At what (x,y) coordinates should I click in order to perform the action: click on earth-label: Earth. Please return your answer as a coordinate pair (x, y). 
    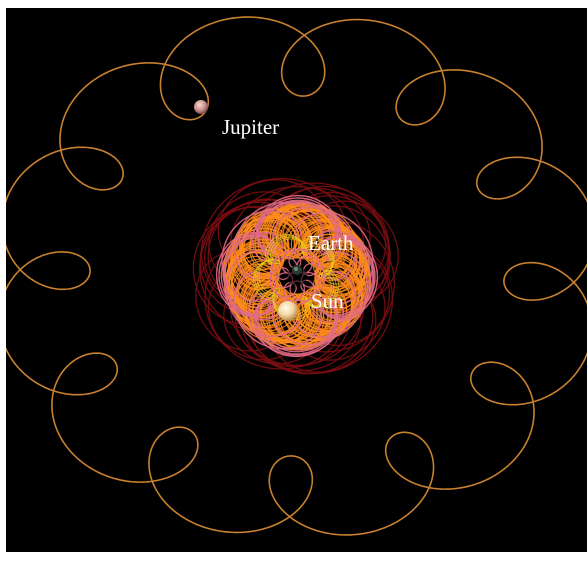
    Looking at the image, I should click on (331, 243).